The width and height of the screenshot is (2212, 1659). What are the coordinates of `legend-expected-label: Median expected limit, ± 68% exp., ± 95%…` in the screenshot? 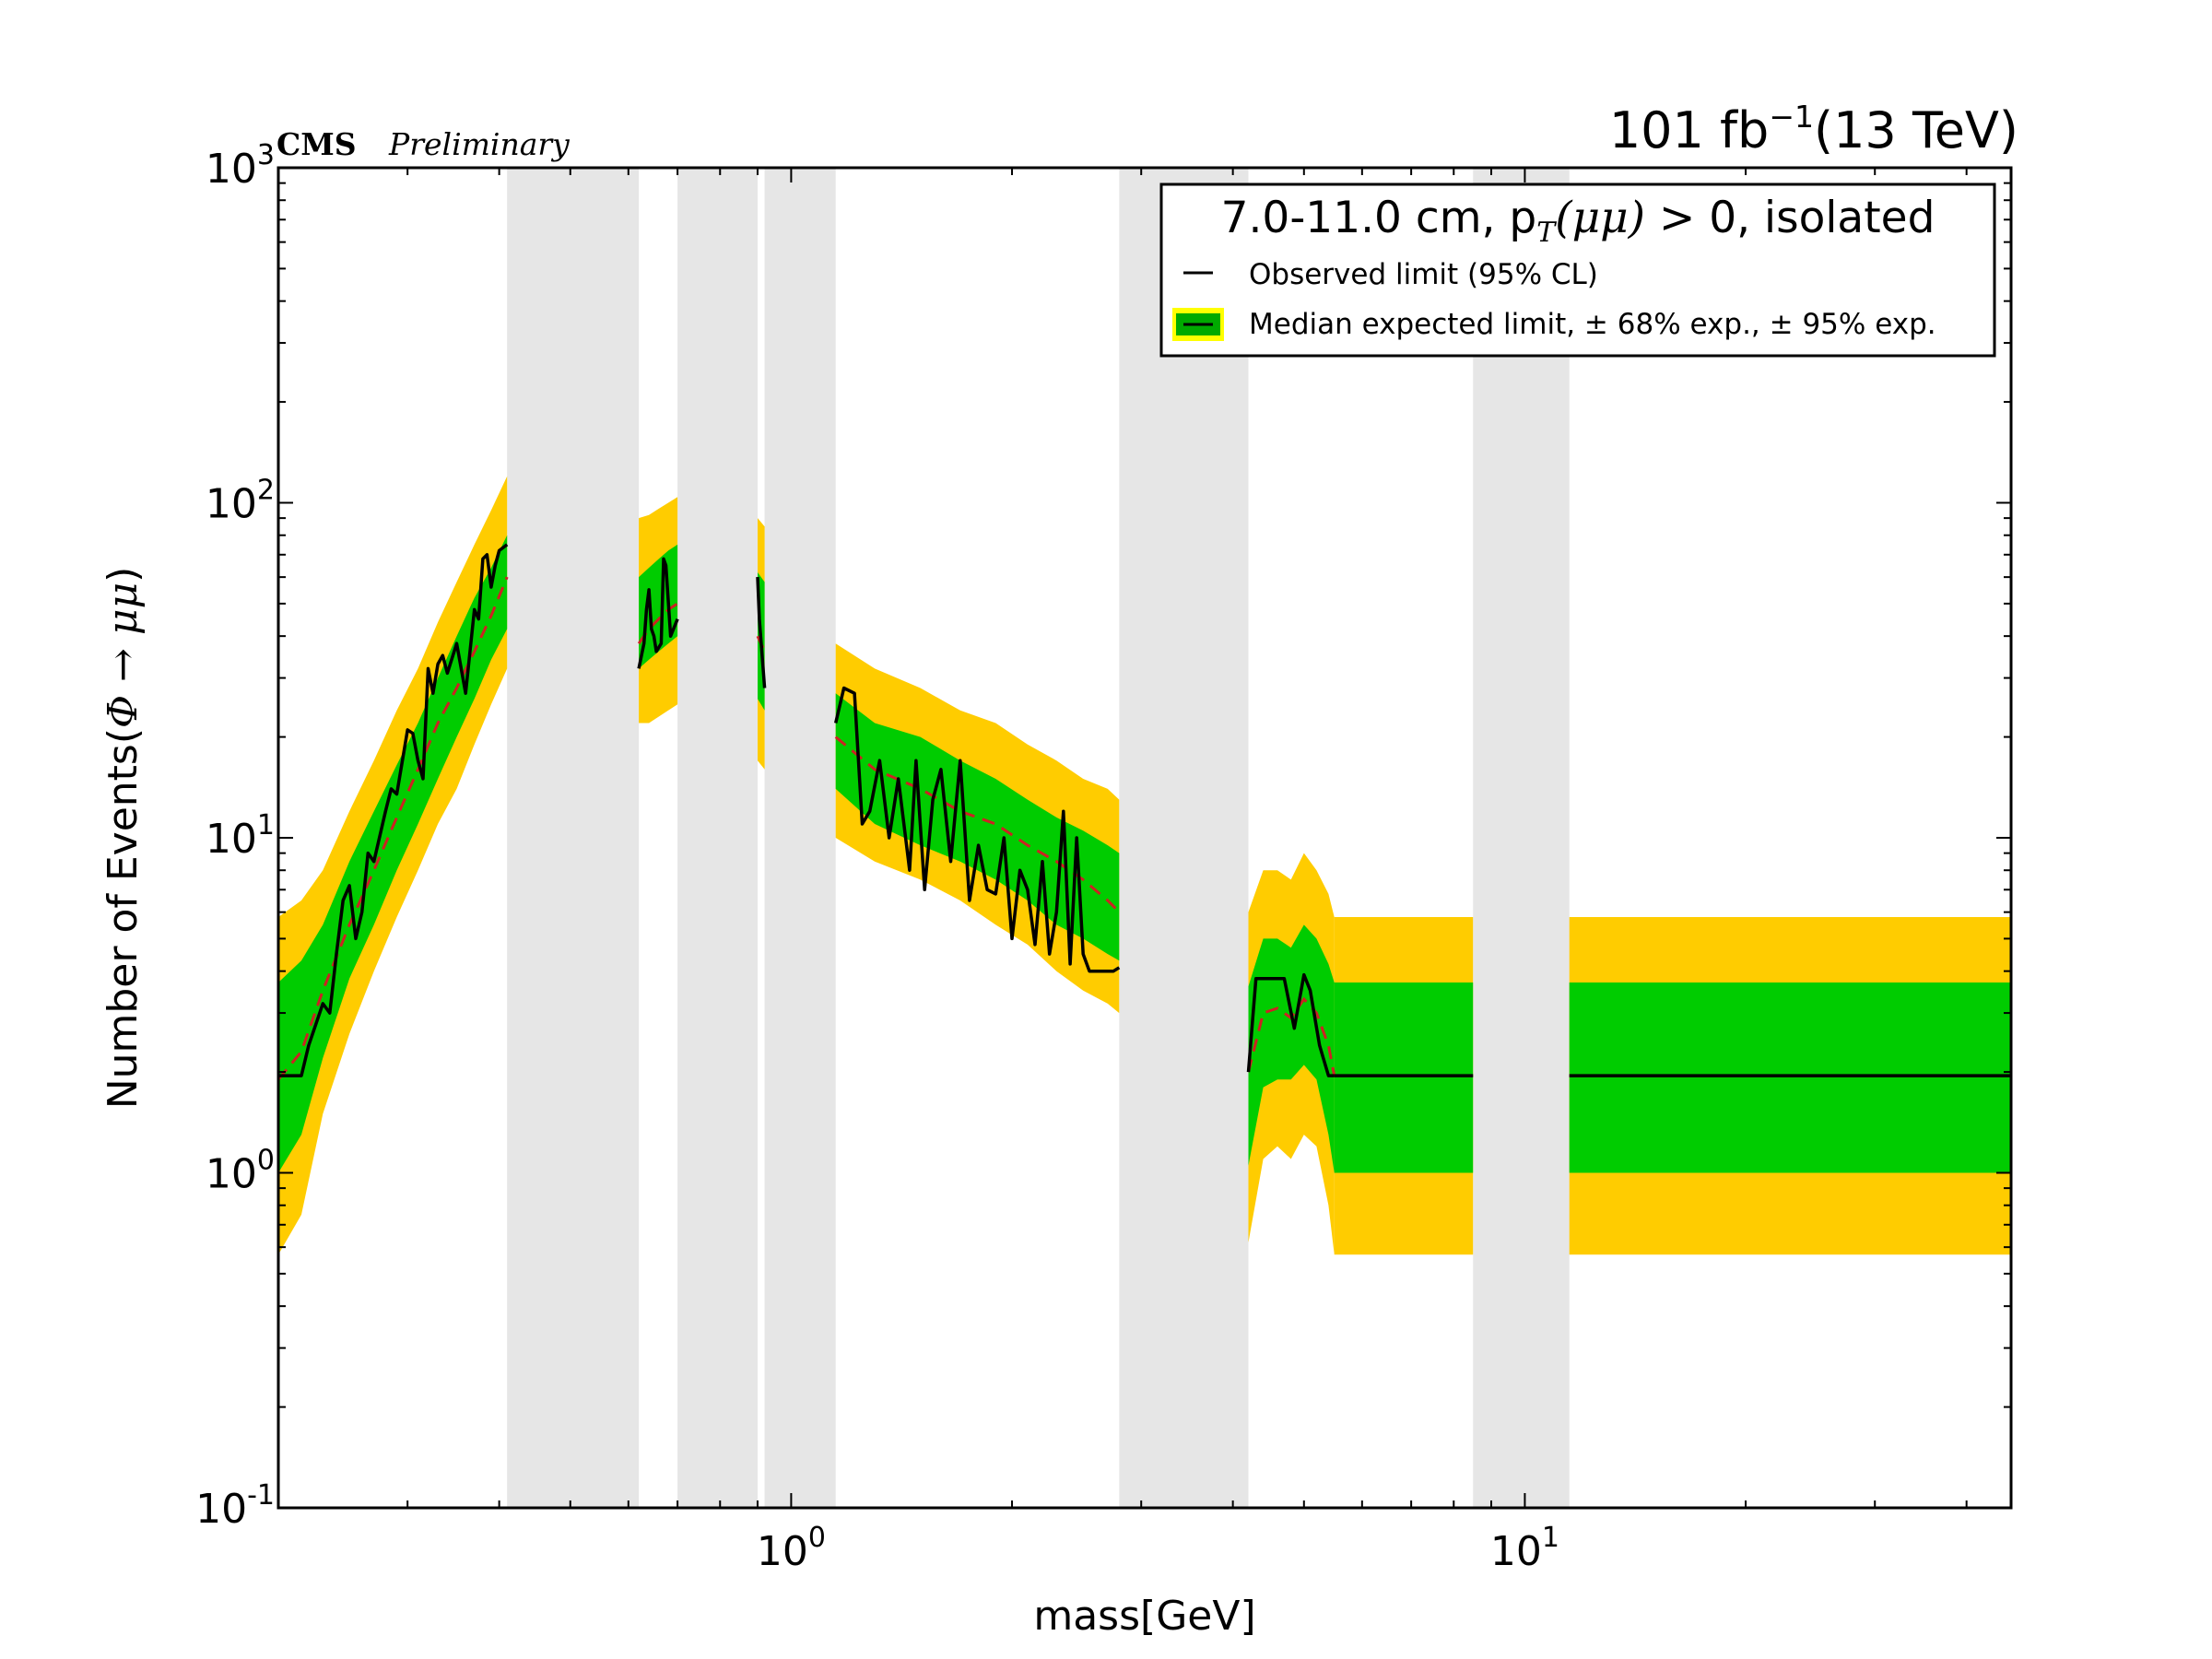 It's located at (1592, 324).